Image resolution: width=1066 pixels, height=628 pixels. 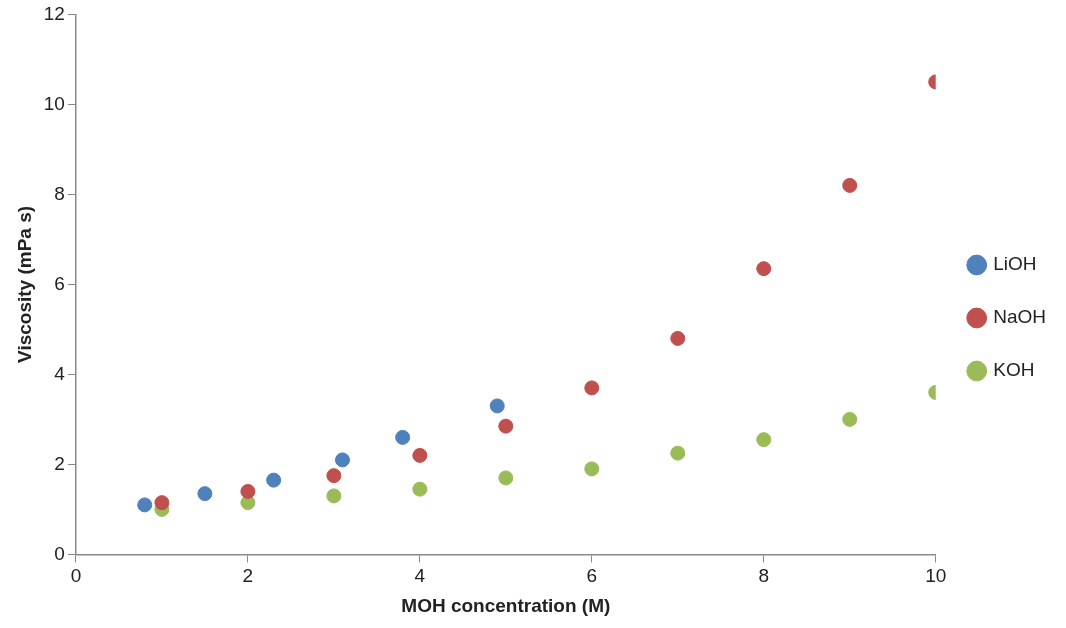 I want to click on x-tick-label: 4, so click(x=420, y=576).